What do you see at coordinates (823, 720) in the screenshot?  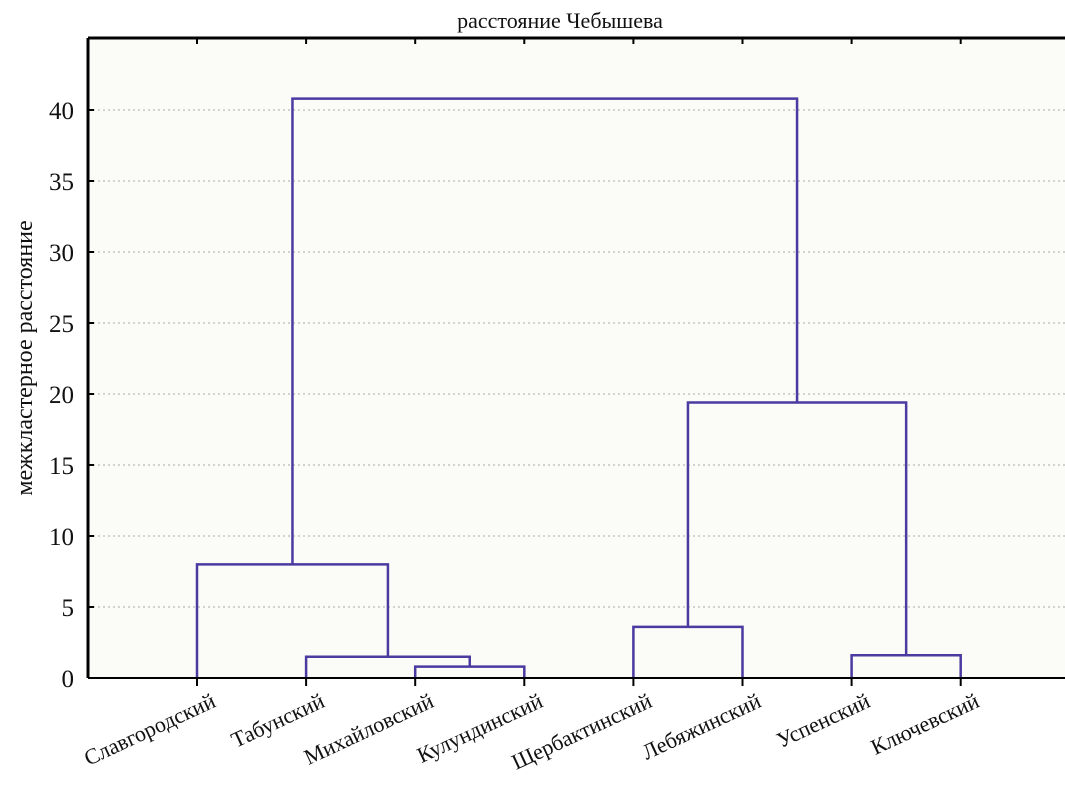 I see `x-tick-label: Успенский` at bounding box center [823, 720].